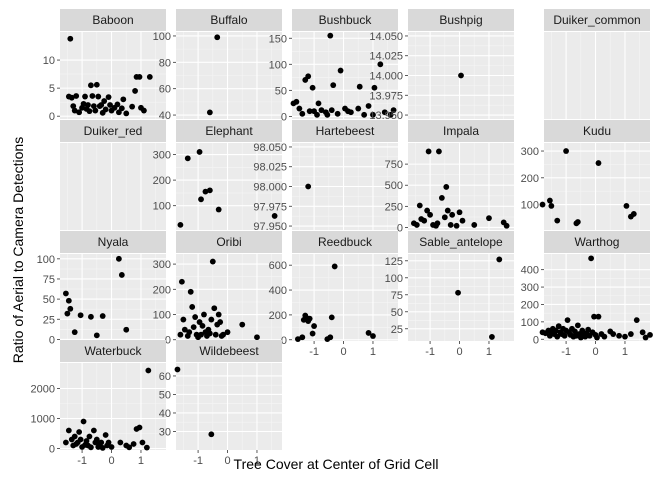  What do you see at coordinates (270, 168) in the screenshot?
I see `y-tick-label: 98.025` at bounding box center [270, 168].